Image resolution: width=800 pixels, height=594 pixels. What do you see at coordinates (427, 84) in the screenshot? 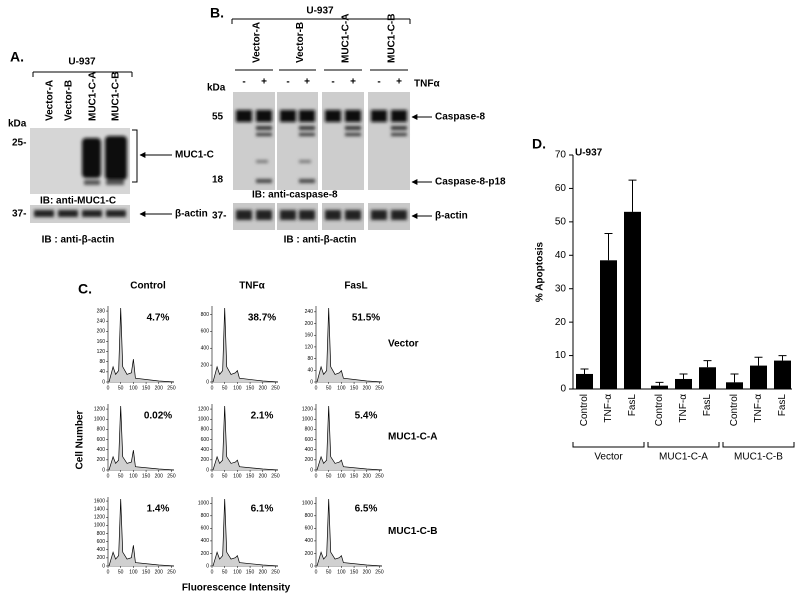
I see `treatment-label: TNFα` at bounding box center [427, 84].